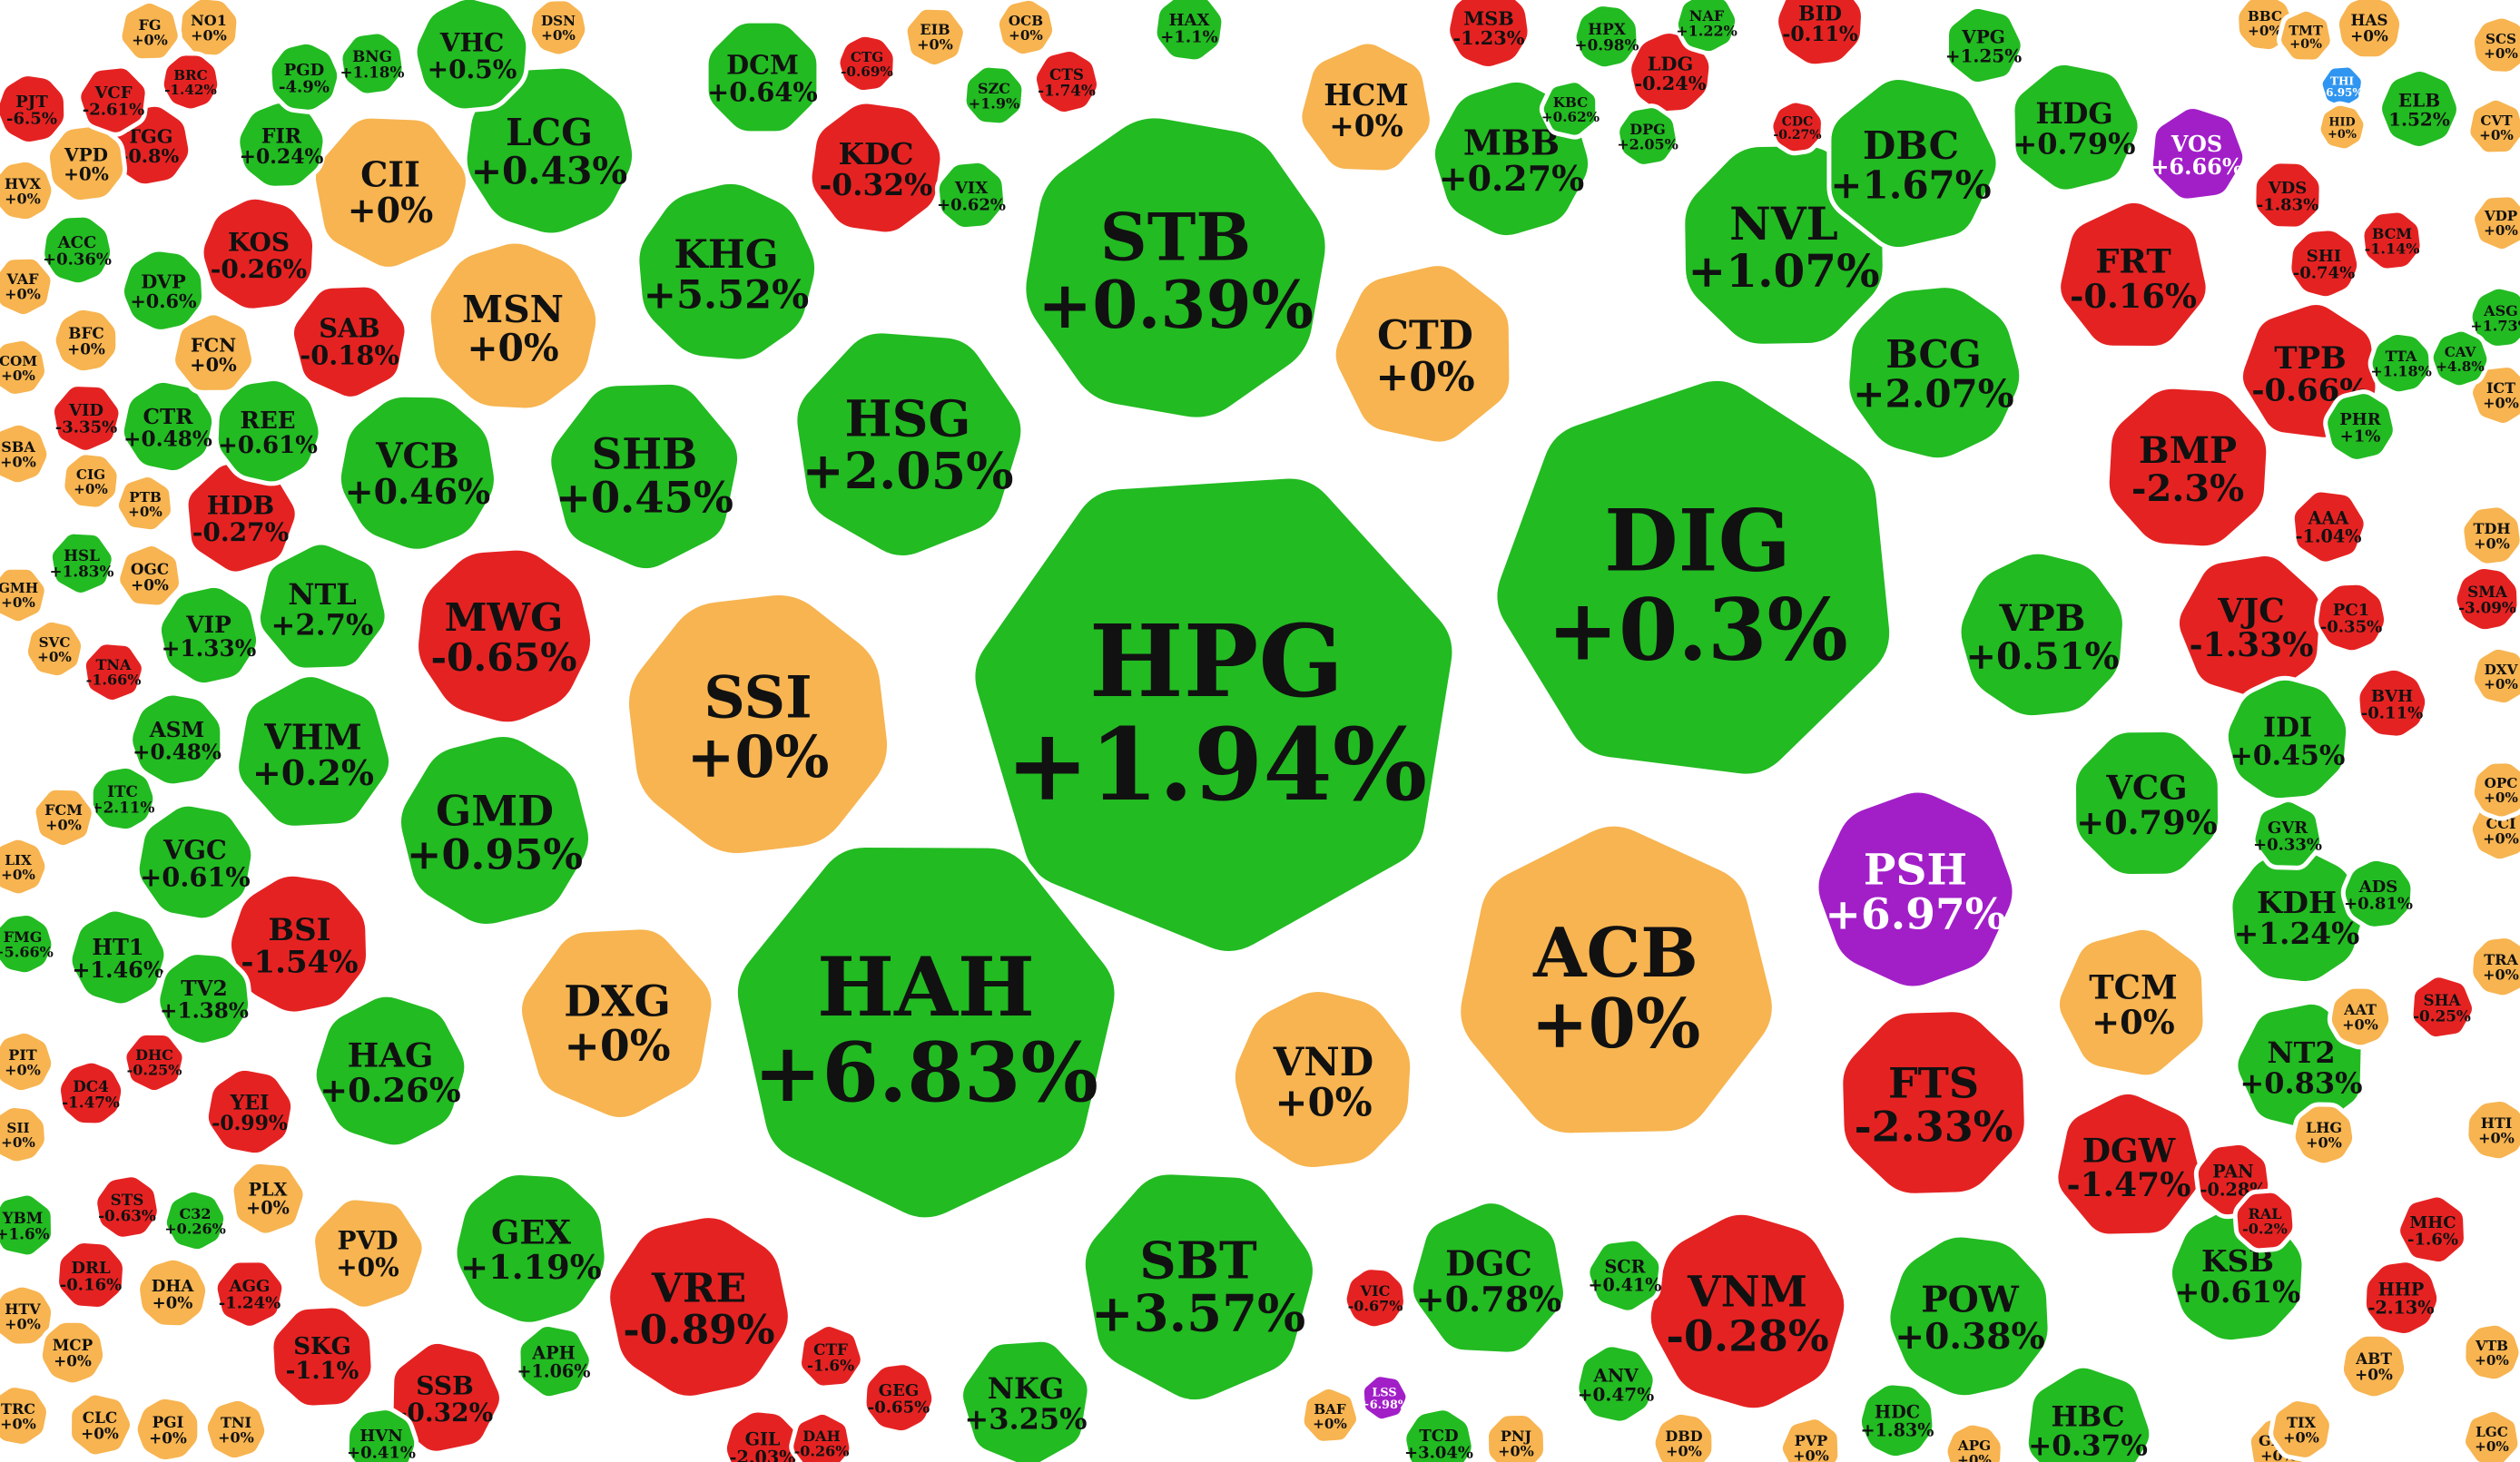  What do you see at coordinates (1969, 1316) in the screenshot?
I see `cell-pow: POW+0.38%` at bounding box center [1969, 1316].